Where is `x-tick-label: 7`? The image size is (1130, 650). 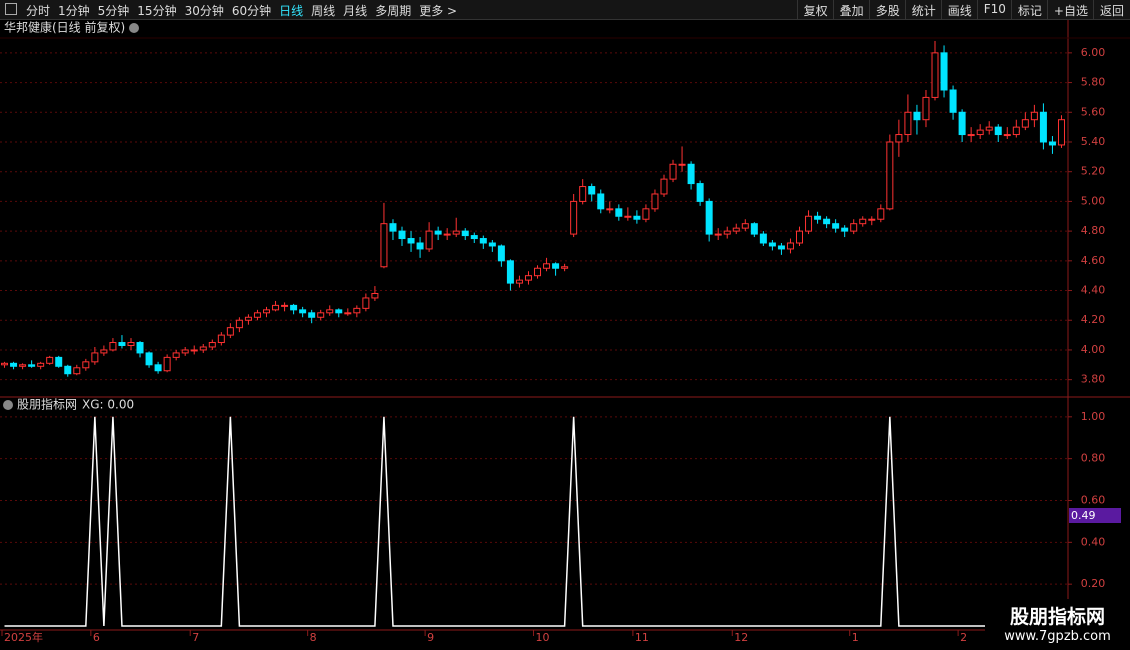 x-tick-label: 7 is located at coordinates (195, 637).